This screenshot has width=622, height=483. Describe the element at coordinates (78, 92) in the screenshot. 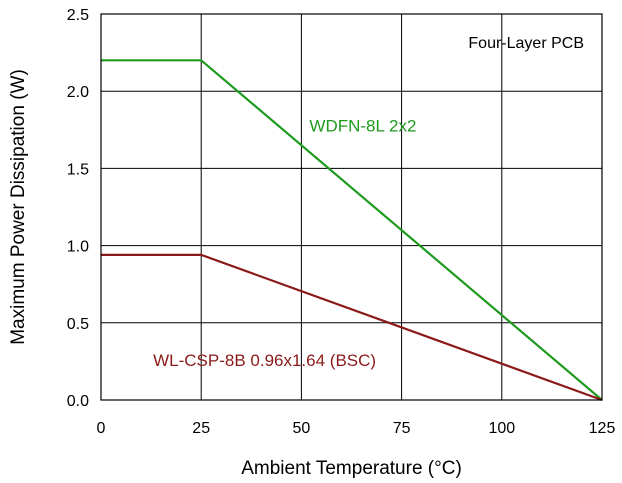

I see `y-tick-label: 2.0` at that location.